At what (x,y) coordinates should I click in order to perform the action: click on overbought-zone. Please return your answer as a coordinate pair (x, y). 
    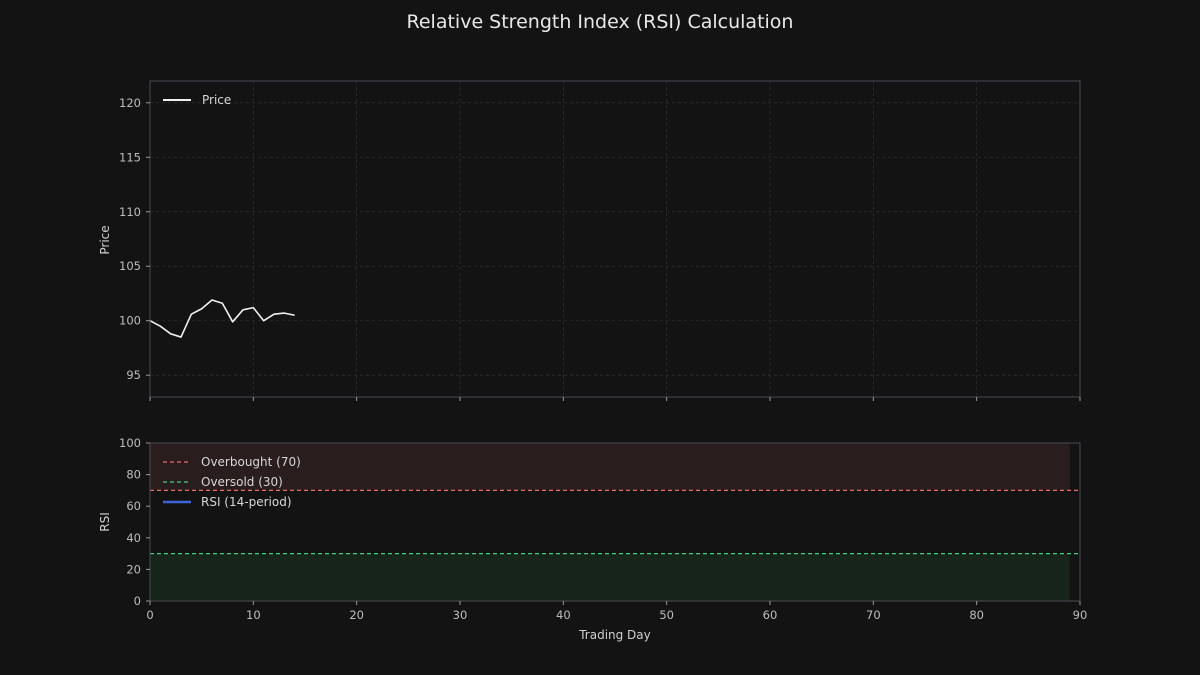
    Looking at the image, I should click on (610, 467).